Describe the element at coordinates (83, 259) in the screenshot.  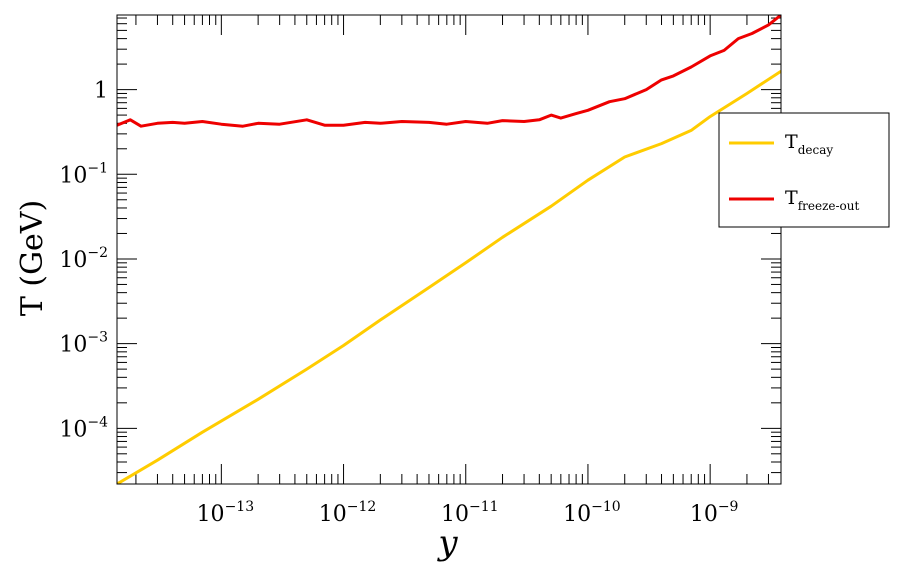
I see `y-tick-label: 10⁻²` at that location.